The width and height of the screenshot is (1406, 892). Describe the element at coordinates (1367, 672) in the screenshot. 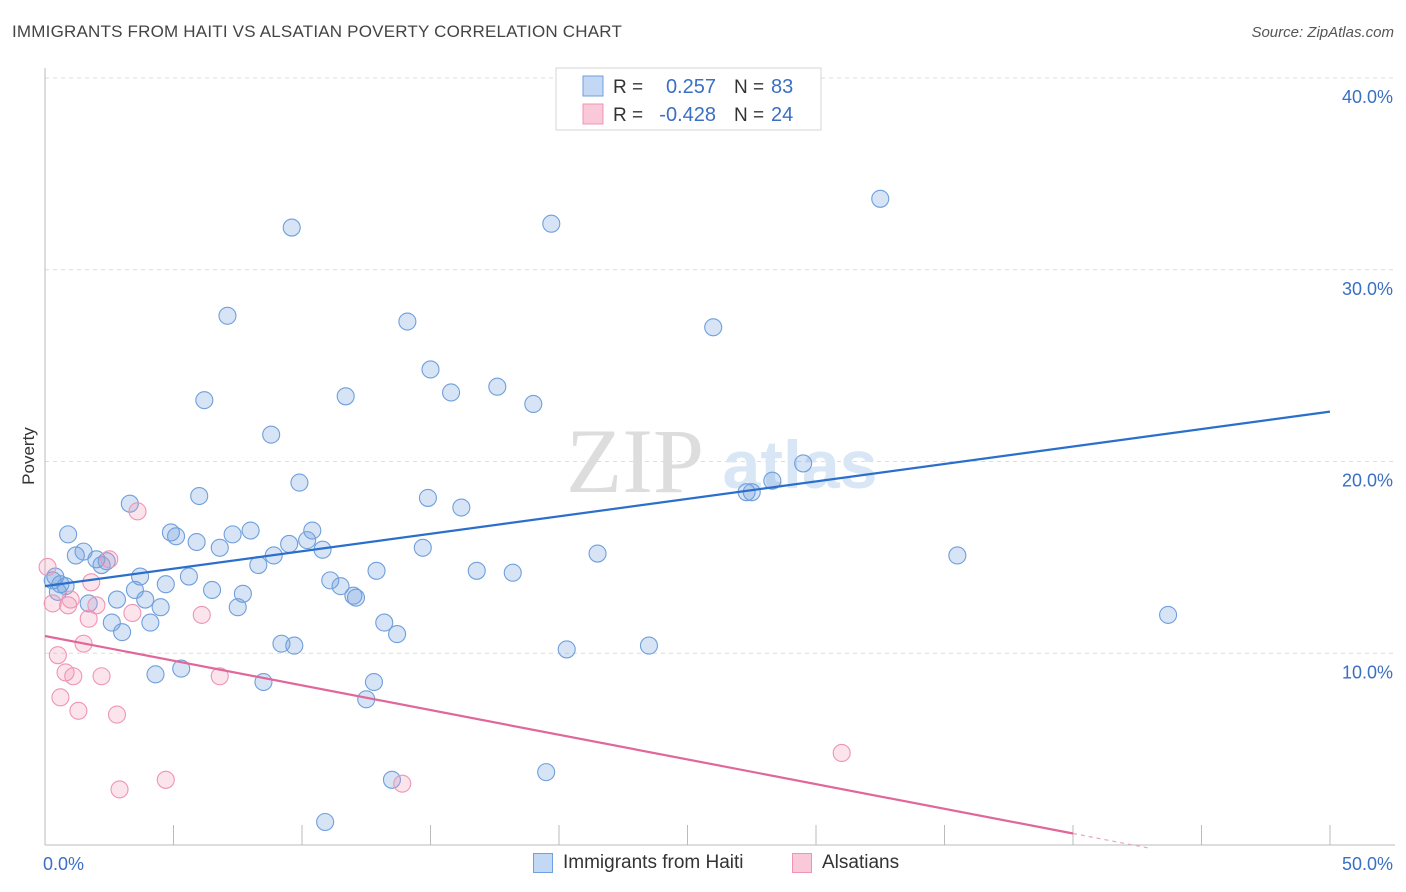

I see `y-tick-label: 10.0%` at that location.